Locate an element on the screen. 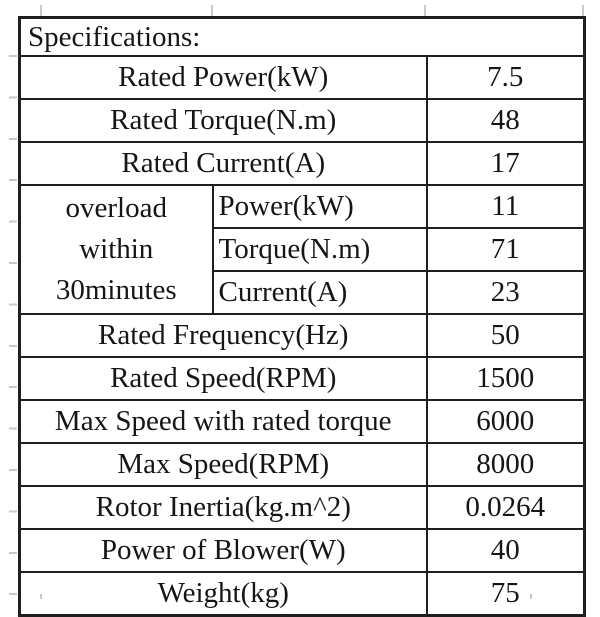  row-weight: Weight(kg) 75 is located at coordinates (302, 594).